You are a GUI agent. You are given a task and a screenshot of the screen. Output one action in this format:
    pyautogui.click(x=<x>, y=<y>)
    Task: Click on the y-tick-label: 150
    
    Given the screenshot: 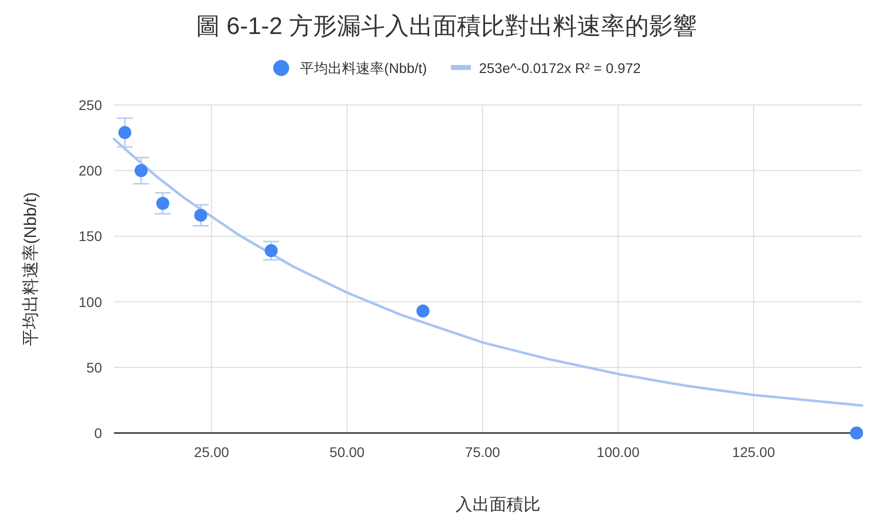 What is the action you would take?
    pyautogui.click(x=90, y=236)
    